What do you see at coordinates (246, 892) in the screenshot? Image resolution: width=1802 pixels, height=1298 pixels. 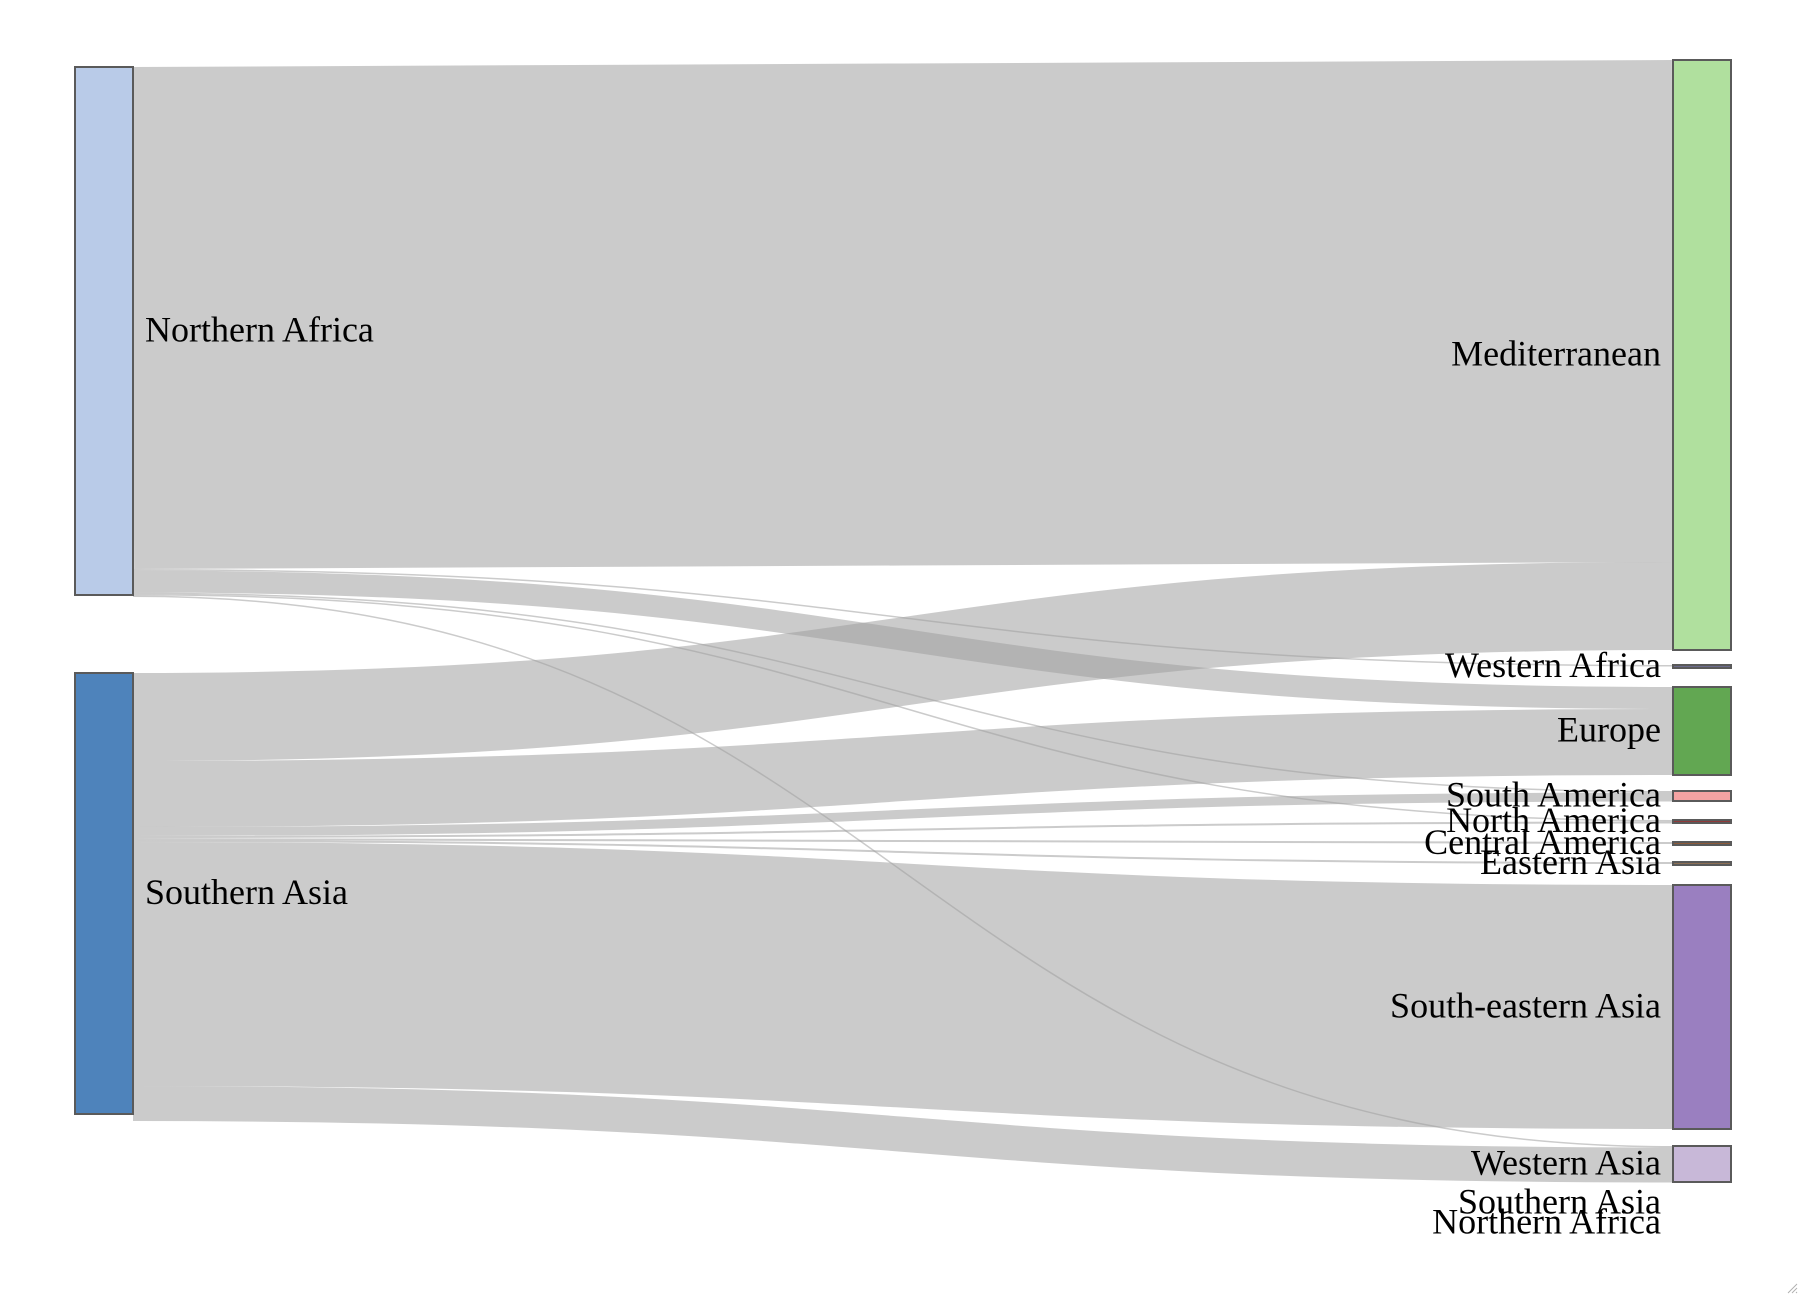 I see `node-label-src-southern-asia: Southern Asia` at bounding box center [246, 892].